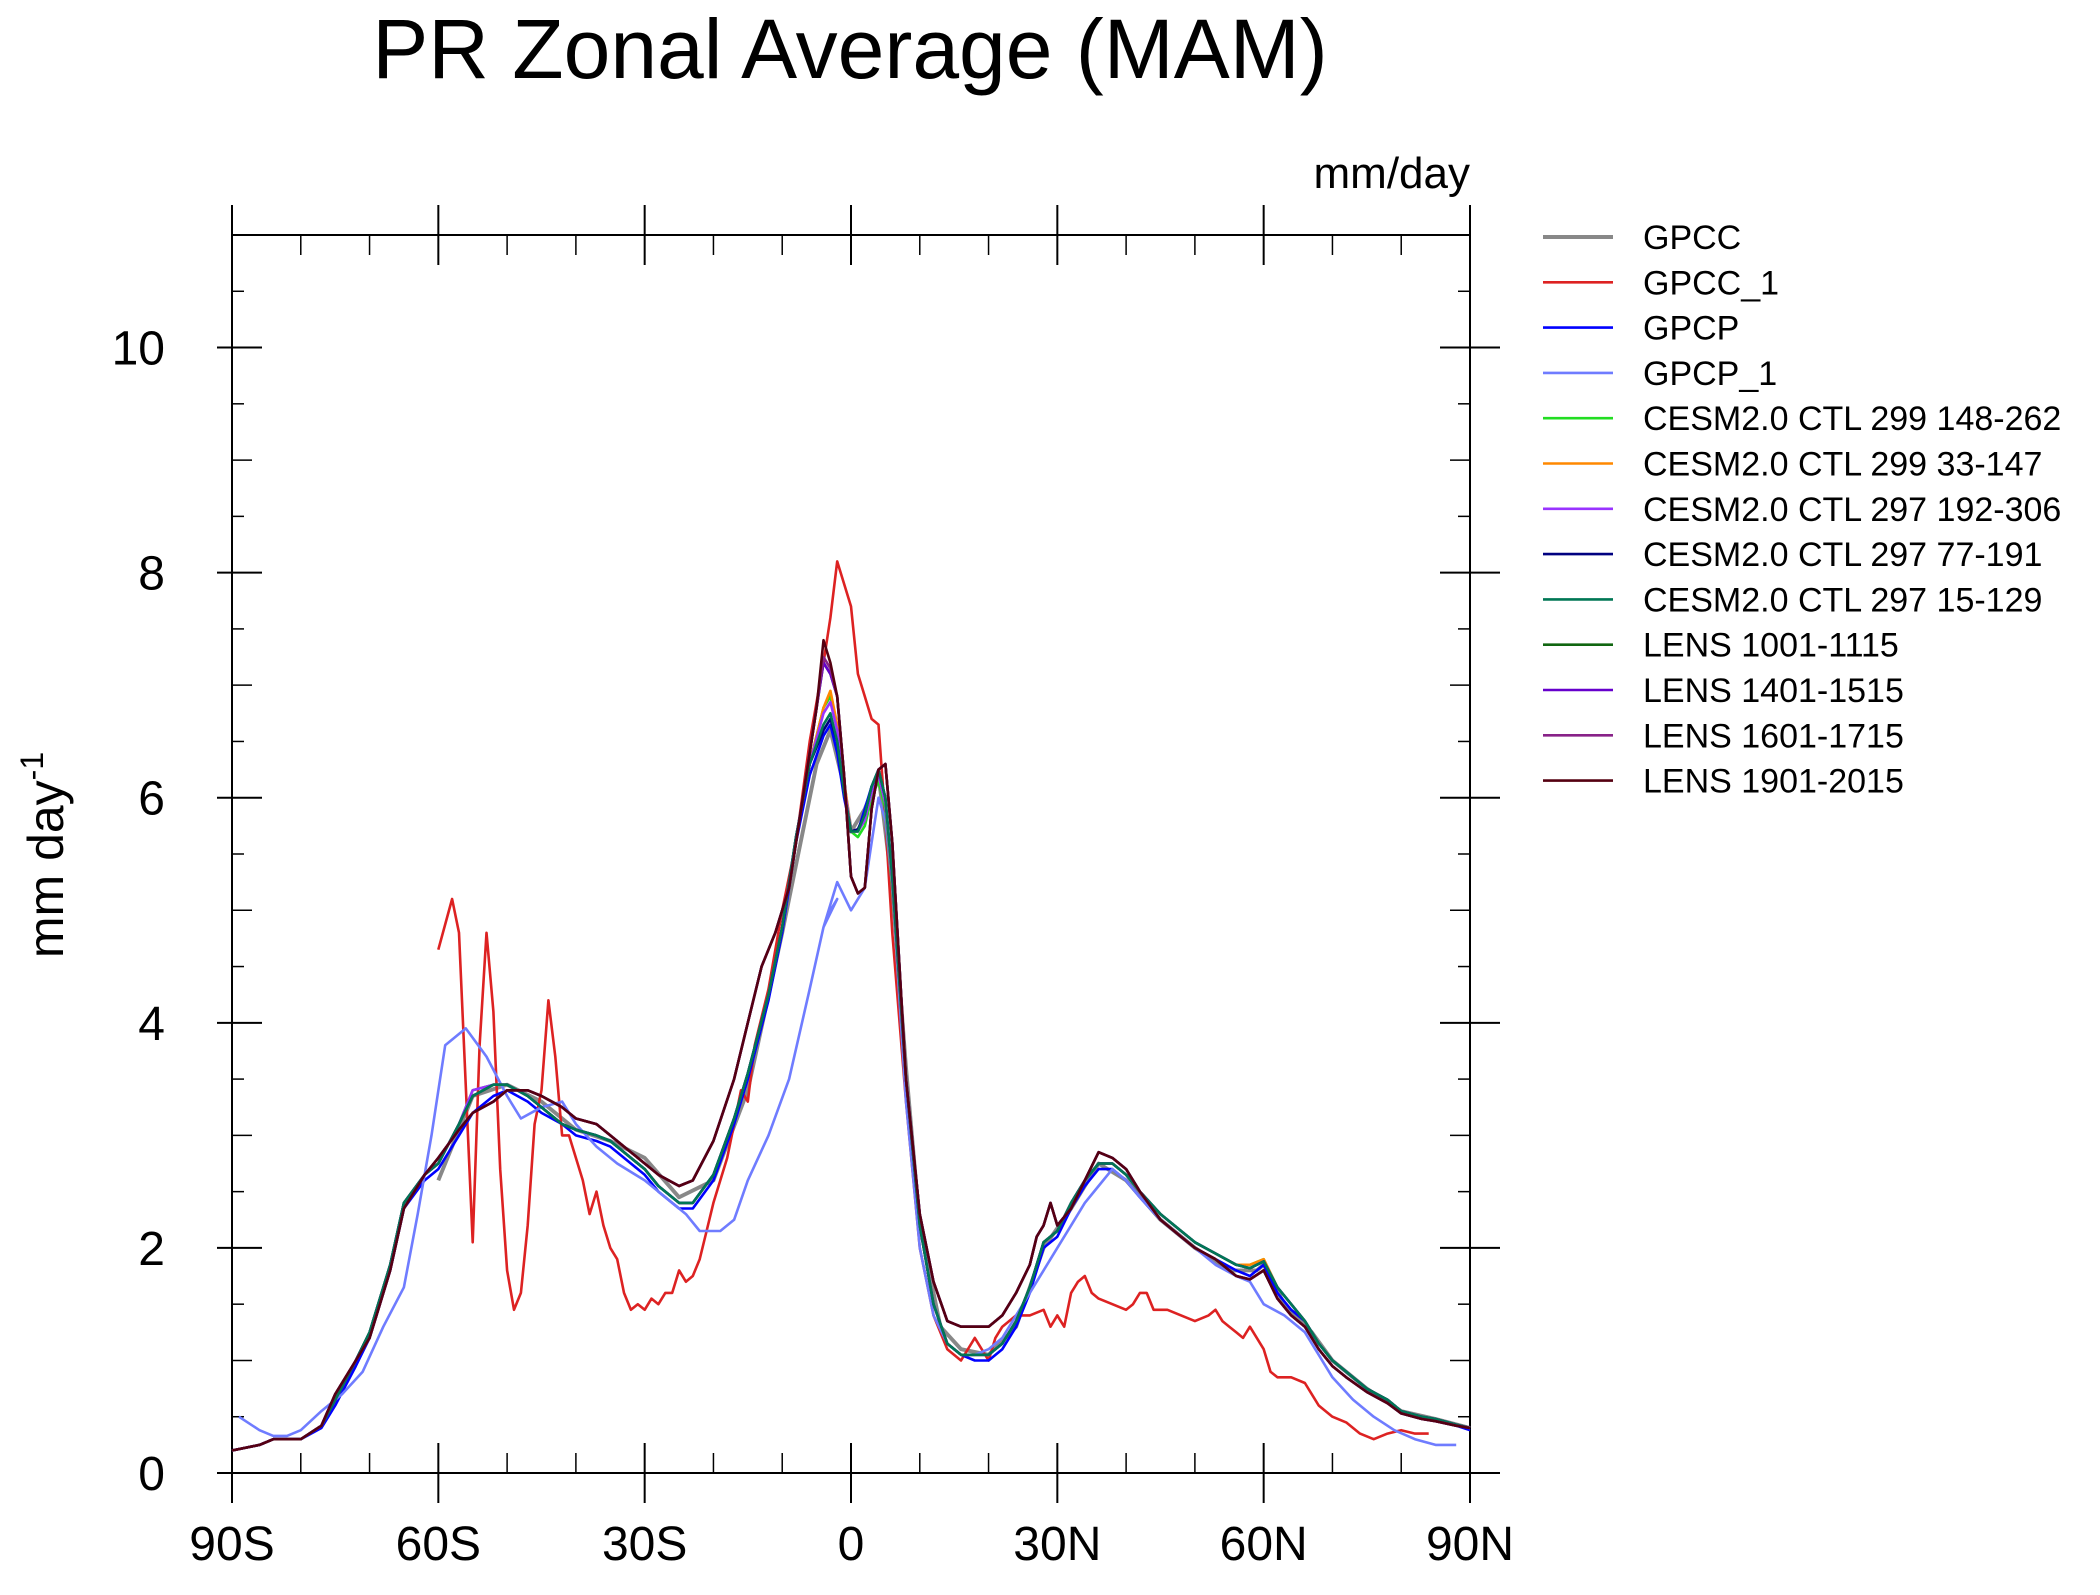 The width and height of the screenshot is (2100, 1595). Describe the element at coordinates (1392, 173) in the screenshot. I see `units-label: mm/day` at that location.